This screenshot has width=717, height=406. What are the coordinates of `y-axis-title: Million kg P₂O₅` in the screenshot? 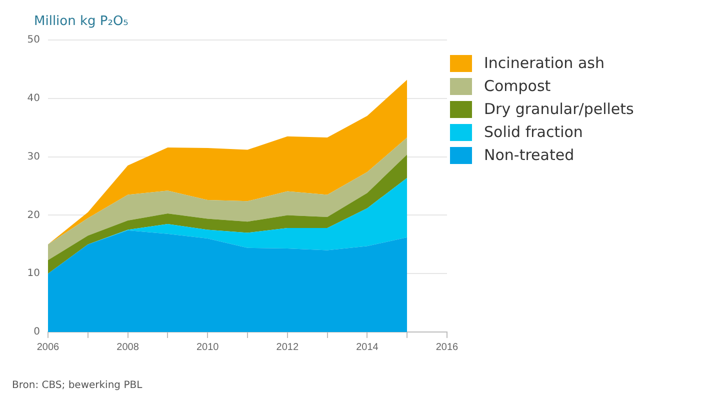 It's located at (81, 21).